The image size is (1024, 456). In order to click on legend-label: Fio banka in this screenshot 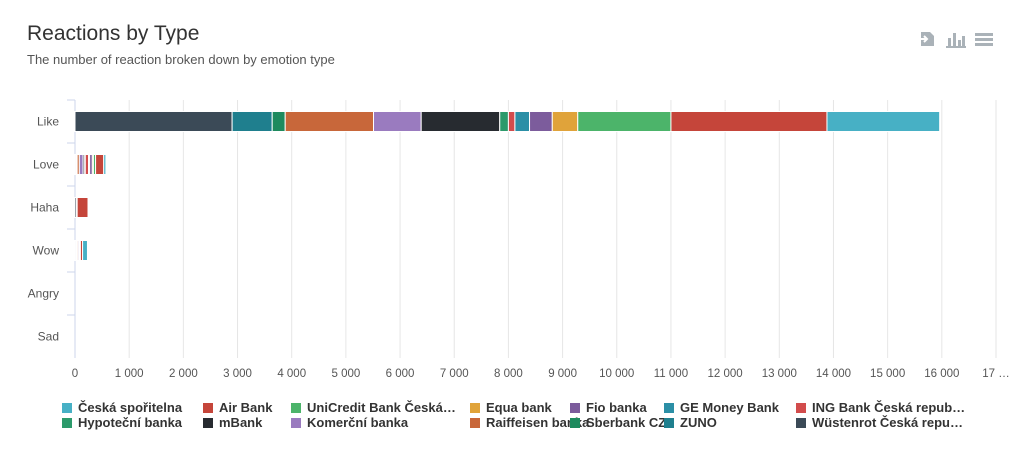, I will do `click(616, 407)`.